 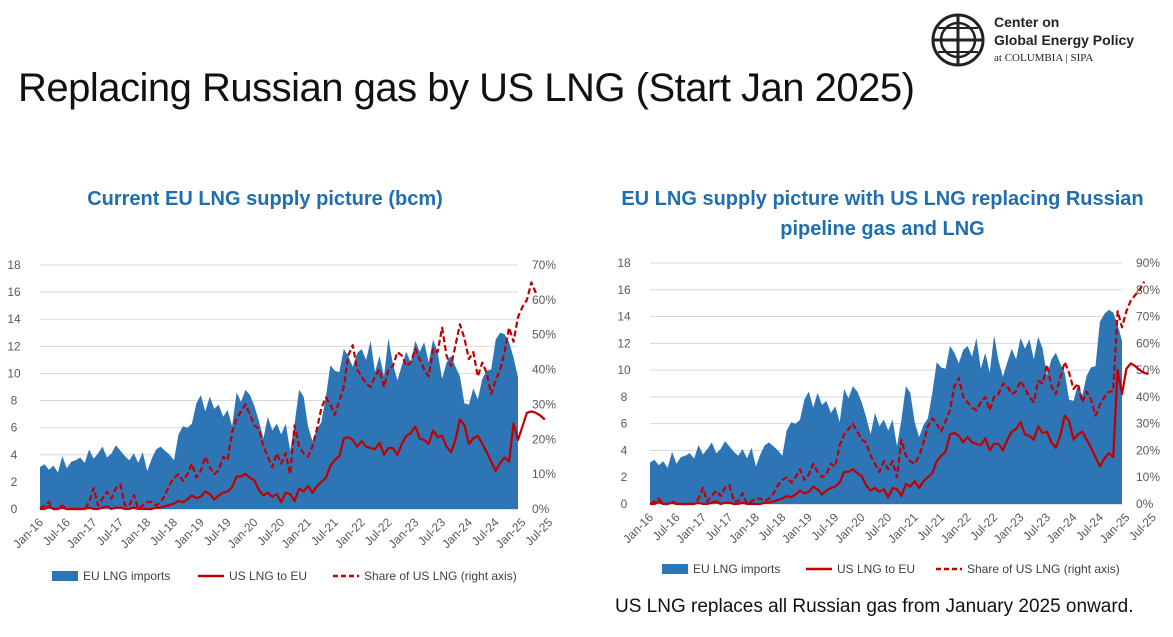 What do you see at coordinates (1044, 58) in the screenshot?
I see `logo-line-3: at COLUMBIA | SIPA` at bounding box center [1044, 58].